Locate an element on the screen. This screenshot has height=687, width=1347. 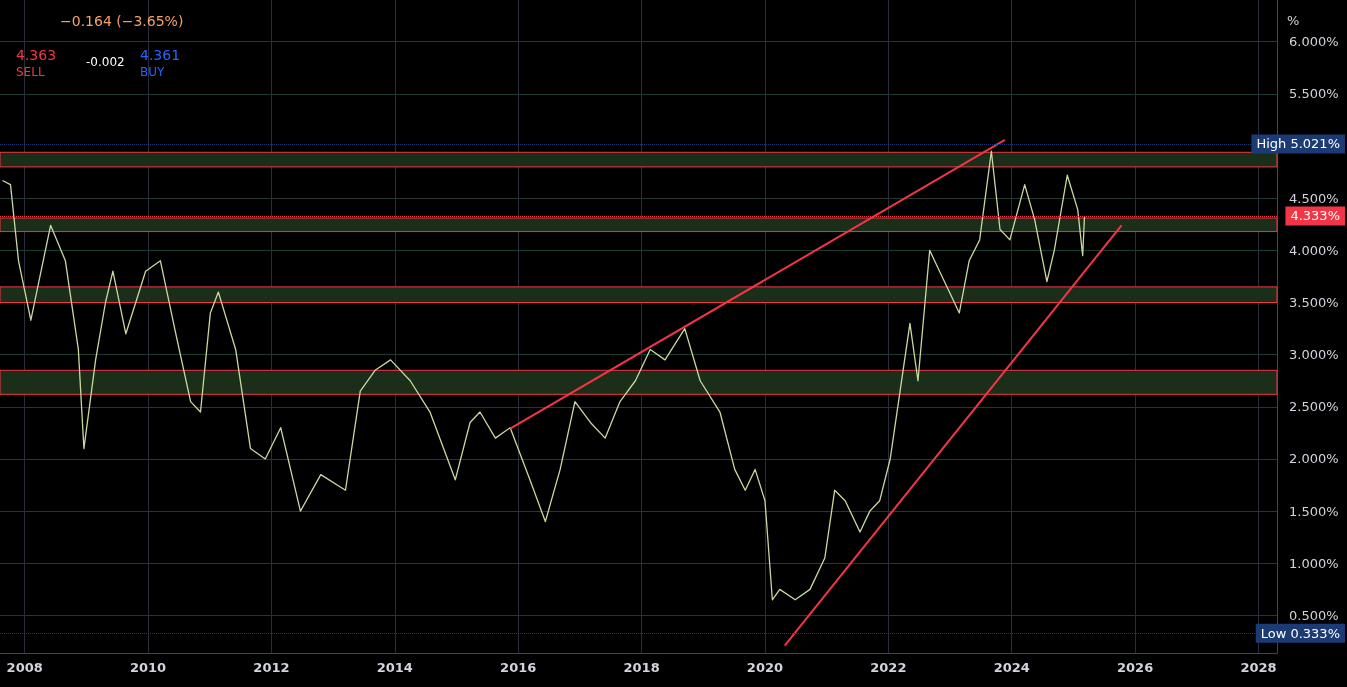
y-tick-label: 3.500% is located at coordinates (1314, 303).